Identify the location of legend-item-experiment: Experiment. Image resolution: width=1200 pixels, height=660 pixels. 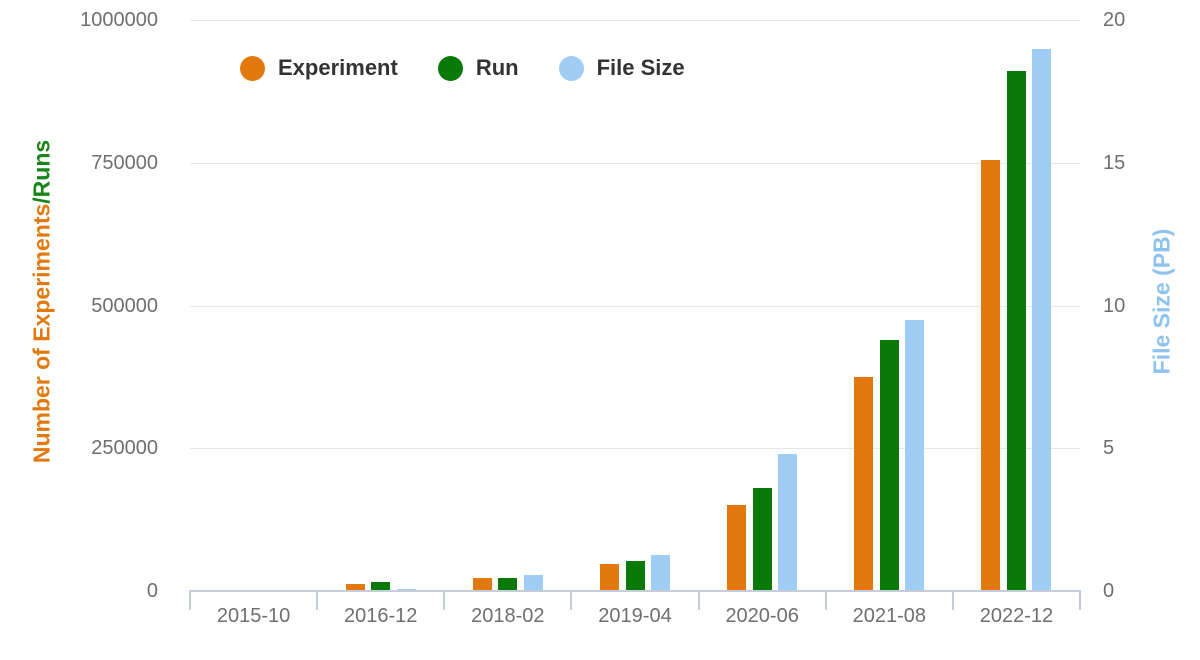
(319, 68).